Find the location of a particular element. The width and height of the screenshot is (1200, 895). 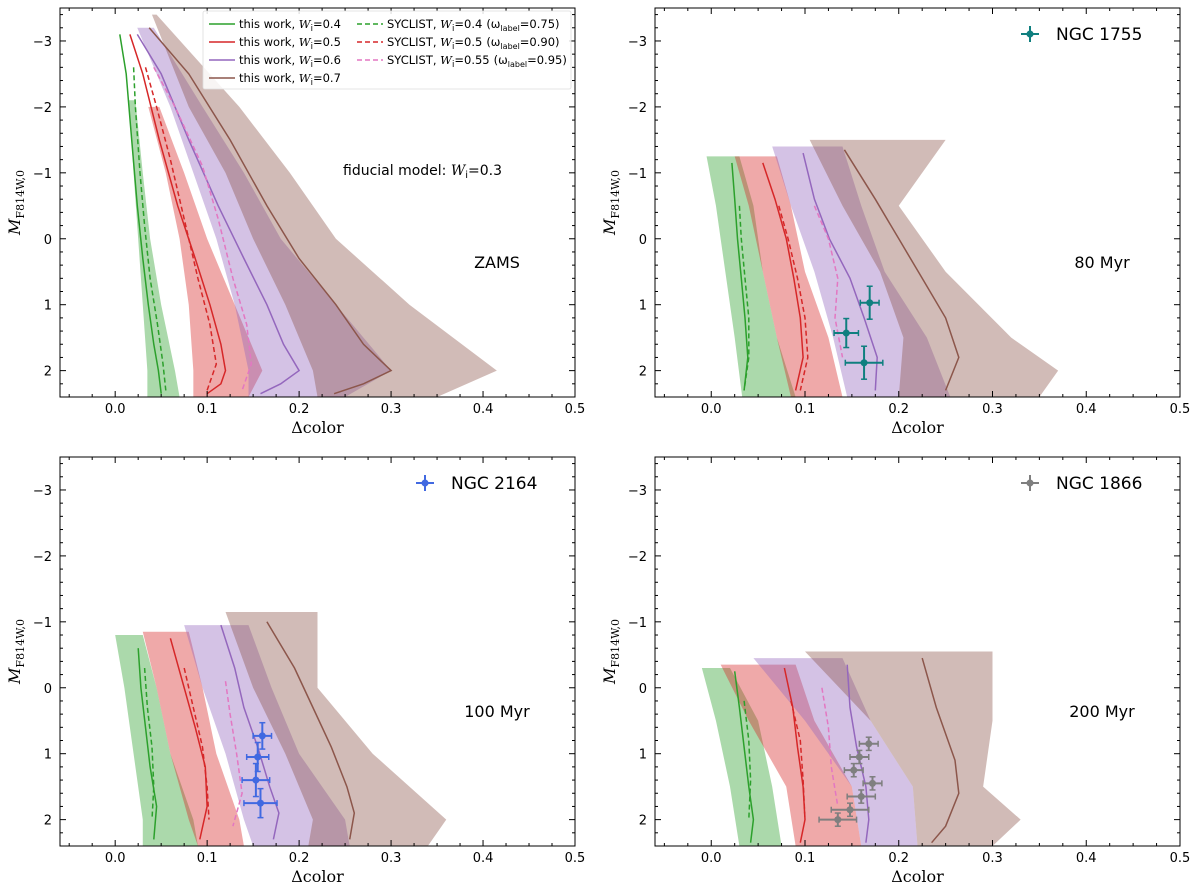

legend-param-value: =0.7 is located at coordinates (327, 78).